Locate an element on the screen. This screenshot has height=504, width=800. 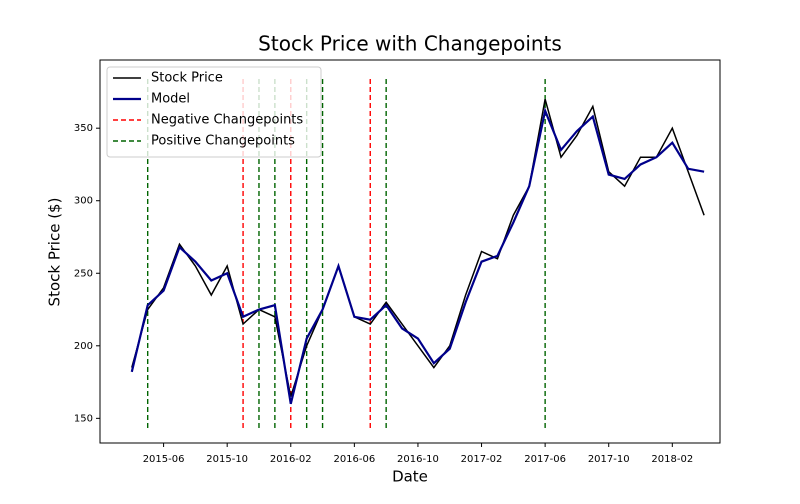
x-tick-label: 2018-02 is located at coordinates (672, 459).